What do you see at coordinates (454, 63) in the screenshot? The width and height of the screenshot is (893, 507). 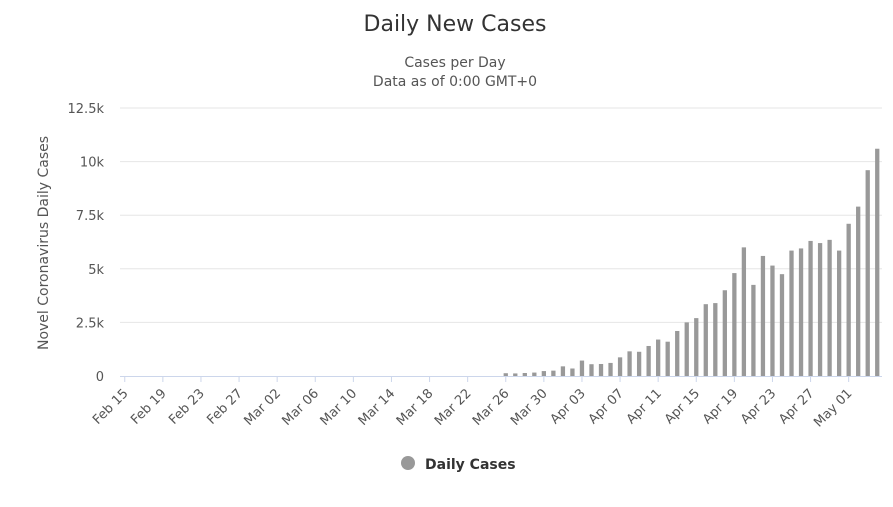 I see `chart-subtitle-line-1: Cases per Day` at bounding box center [454, 63].